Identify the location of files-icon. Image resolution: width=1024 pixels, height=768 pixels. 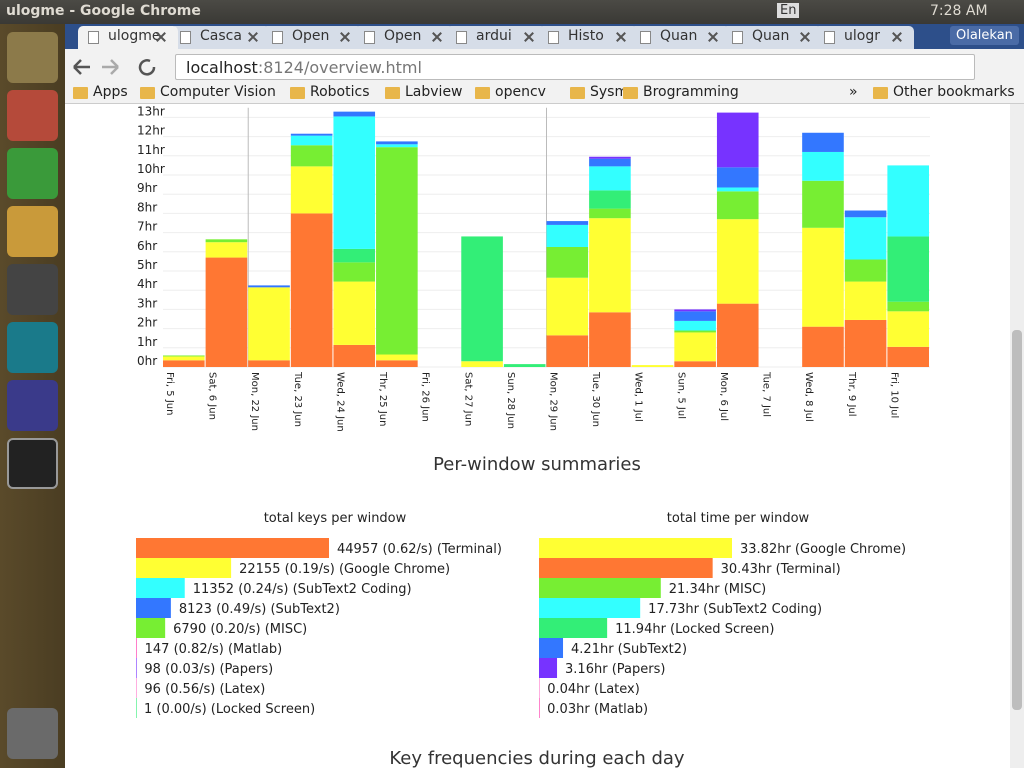
(32, 115).